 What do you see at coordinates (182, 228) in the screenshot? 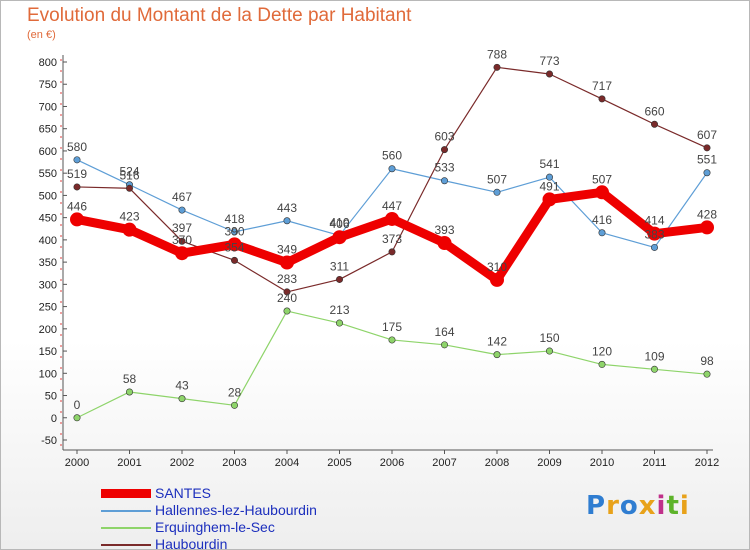
I see `data-label-haubourdin: 397` at bounding box center [182, 228].